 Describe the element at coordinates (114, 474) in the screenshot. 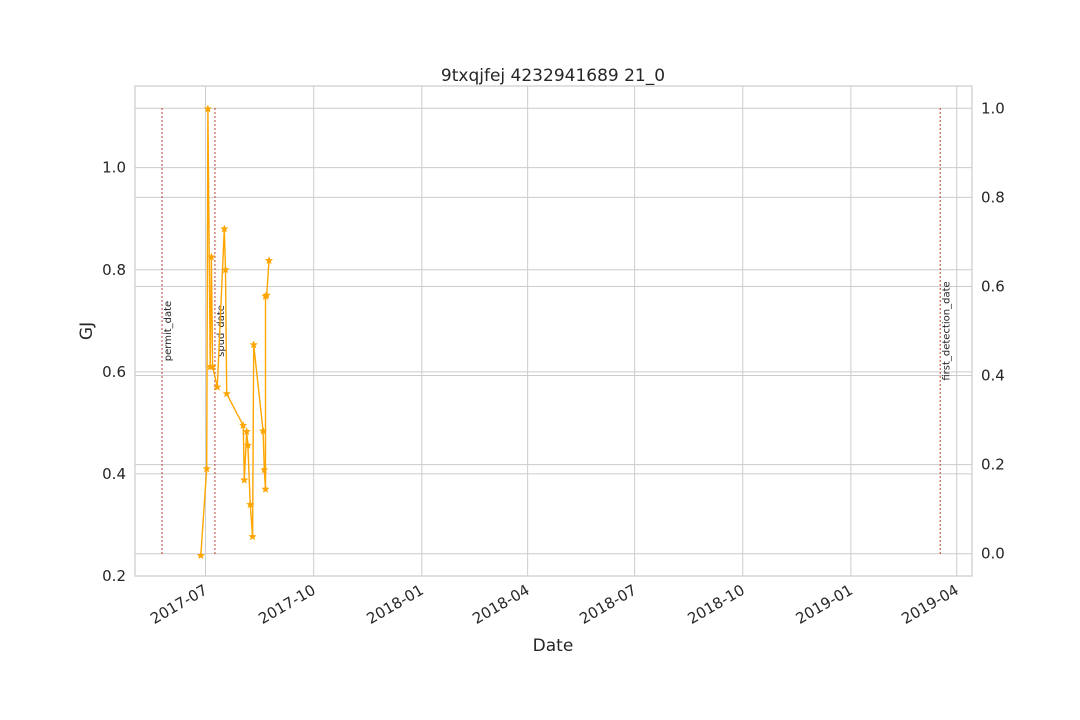

I see `y-tick-label: 0.4` at that location.